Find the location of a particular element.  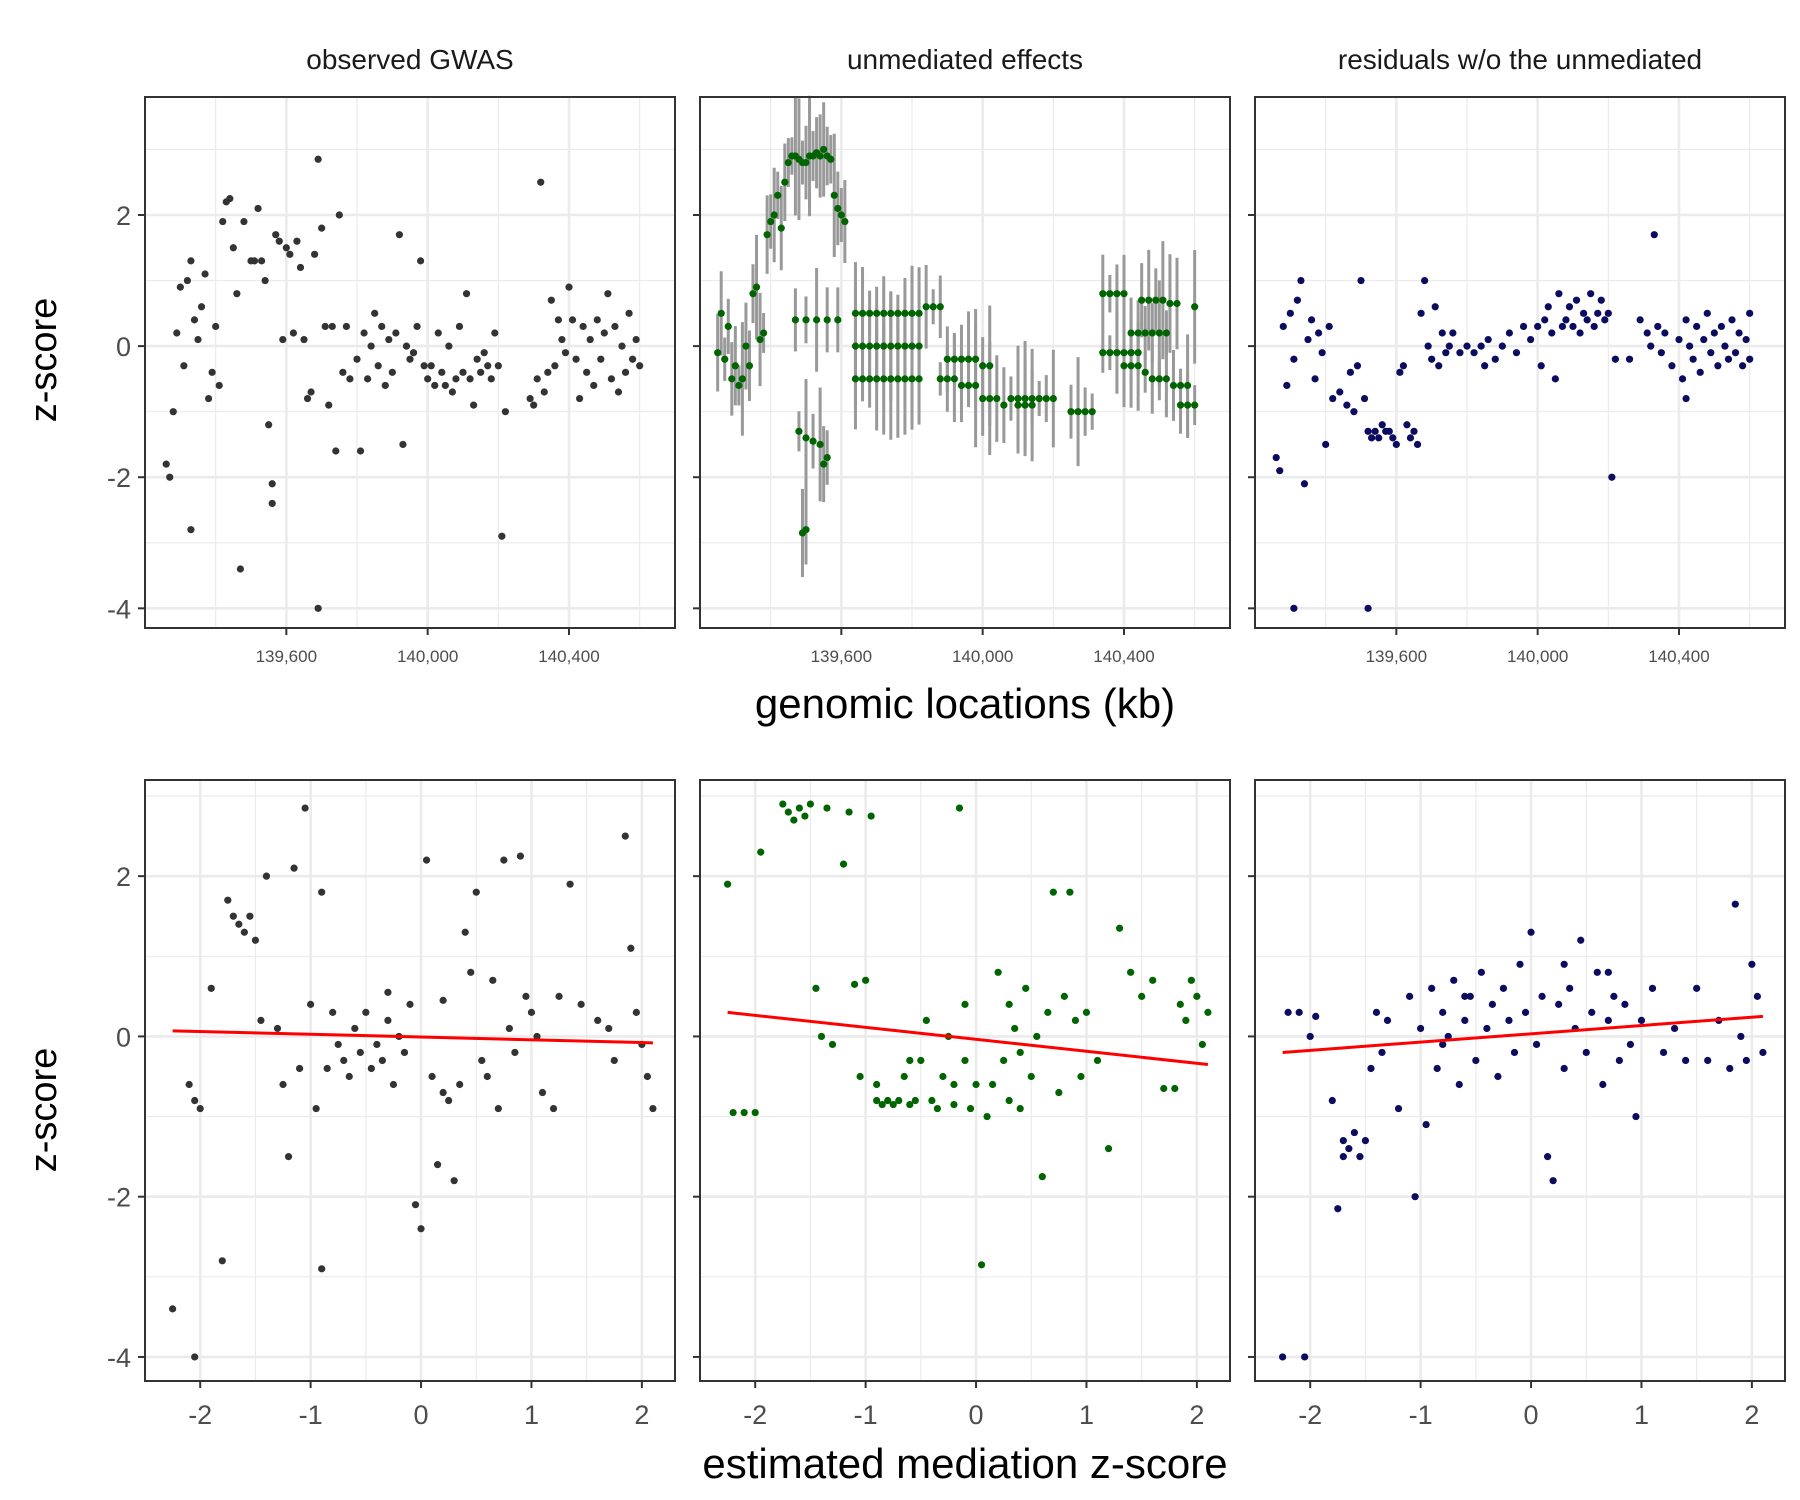

panel-border is located at coordinates (1520, 362).